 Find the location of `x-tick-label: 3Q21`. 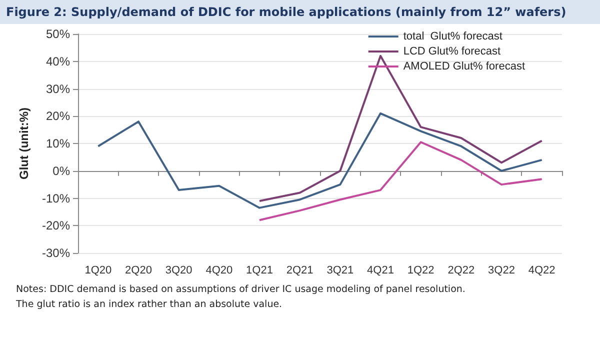

x-tick-label: 3Q21 is located at coordinates (340, 270).